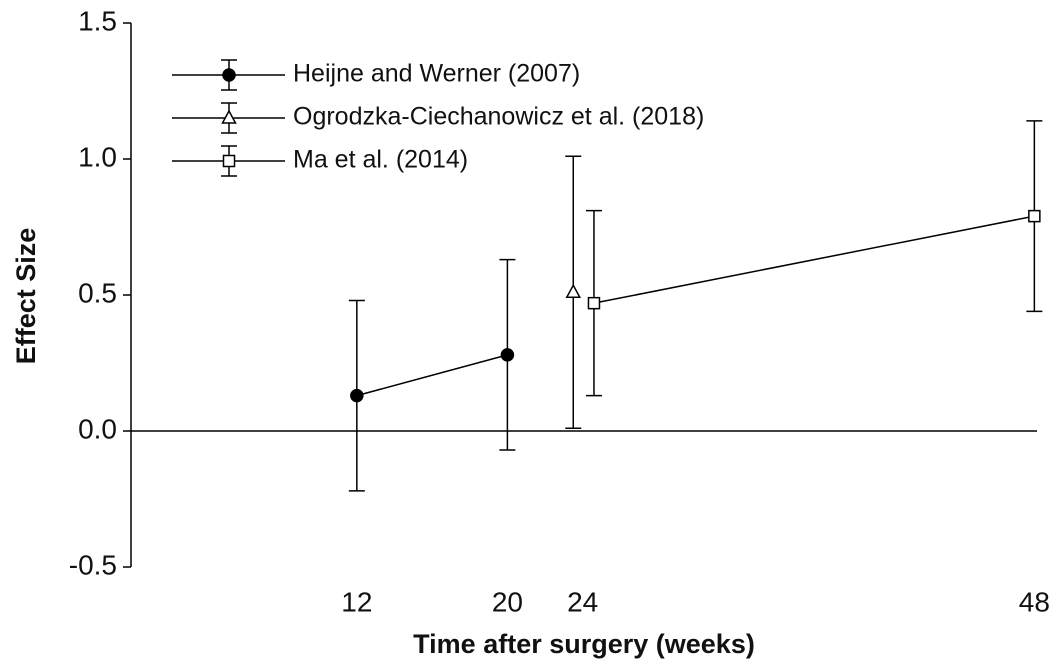 This screenshot has width=1061, height=671. What do you see at coordinates (97, 156) in the screenshot?
I see `y-tick-label: 1.0` at bounding box center [97, 156].